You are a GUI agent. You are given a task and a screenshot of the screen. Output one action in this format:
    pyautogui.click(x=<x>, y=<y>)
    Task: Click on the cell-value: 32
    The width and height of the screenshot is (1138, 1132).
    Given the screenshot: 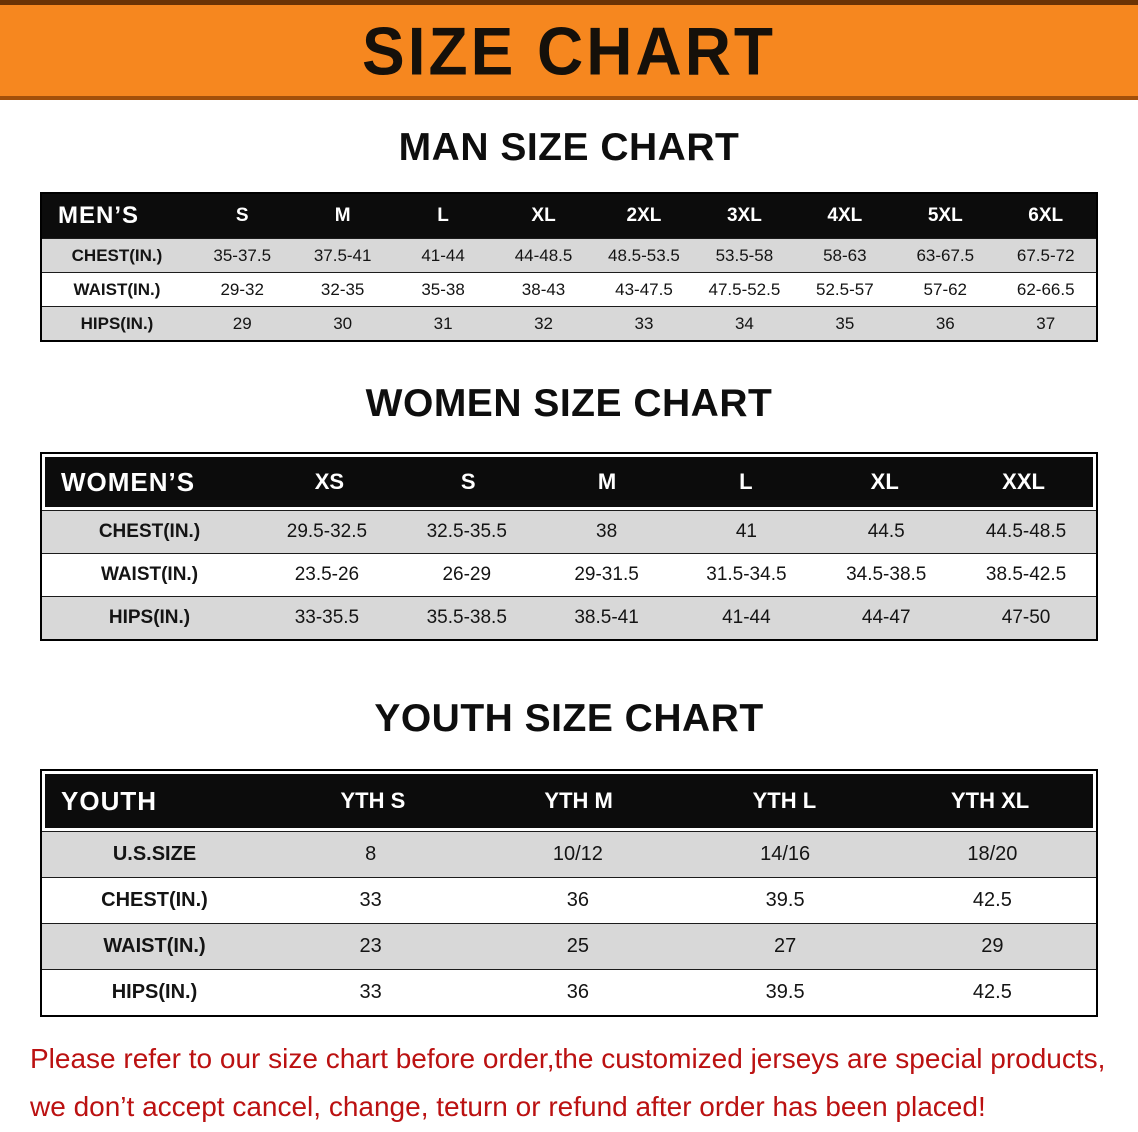 What is the action you would take?
    pyautogui.click(x=543, y=323)
    